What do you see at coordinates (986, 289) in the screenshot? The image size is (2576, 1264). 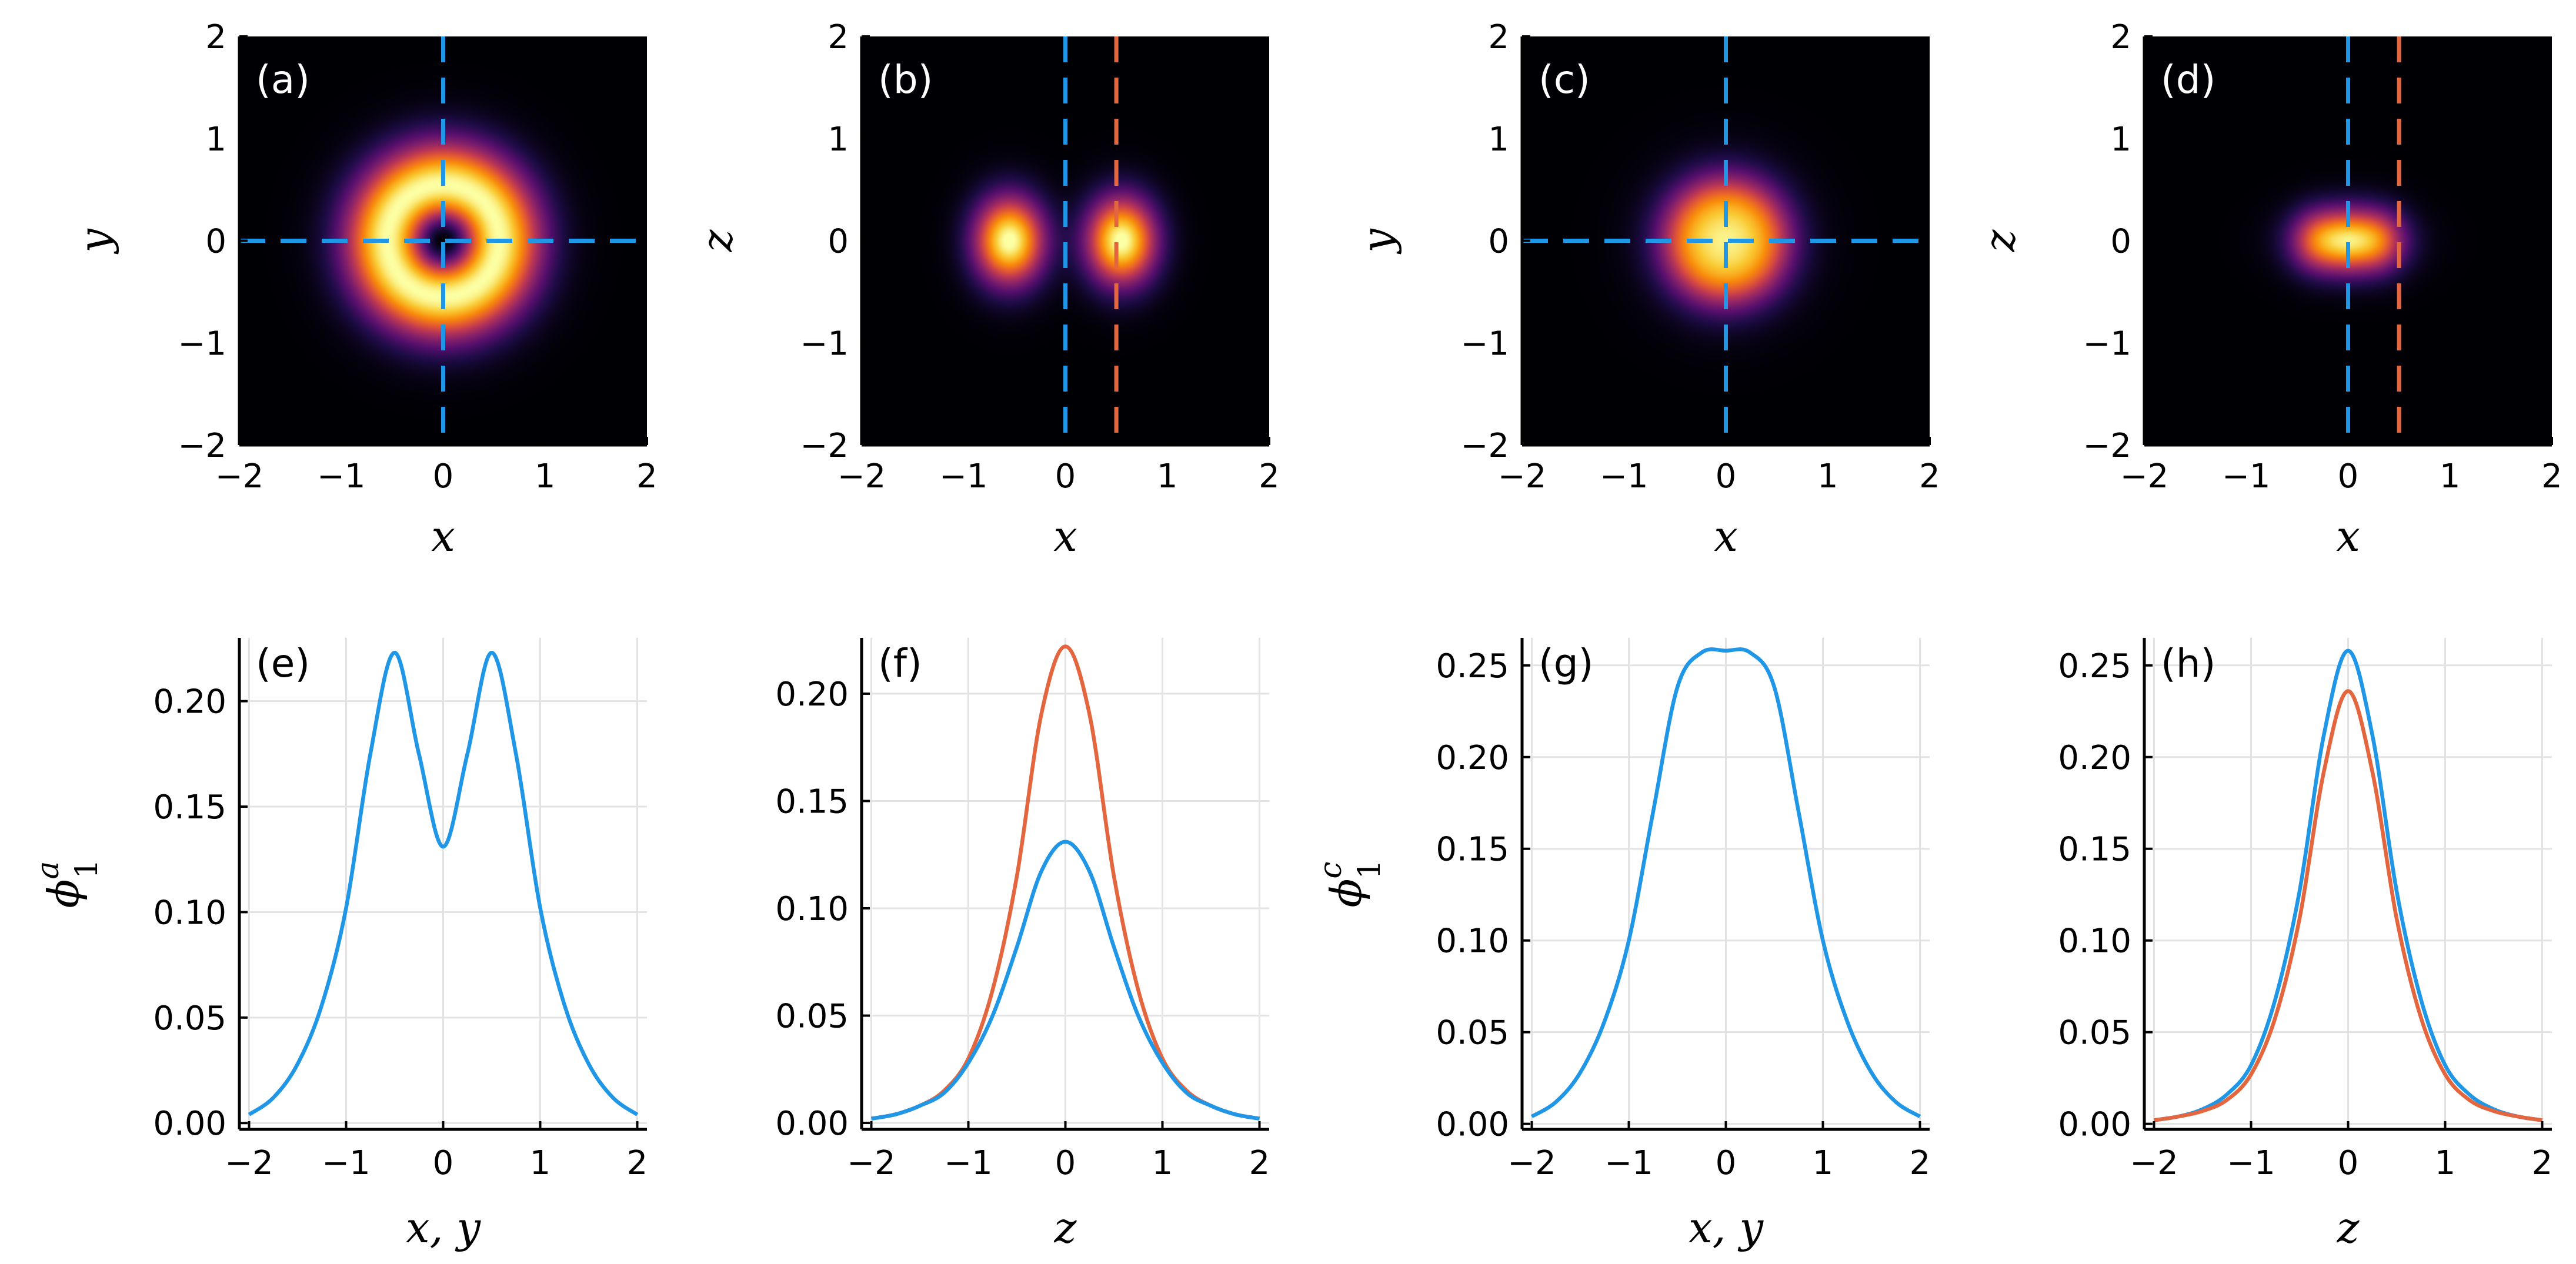 I see `panel-b: −2−2 −1 −1 0 0 1 1 2 2 x z (b)` at bounding box center [986, 289].